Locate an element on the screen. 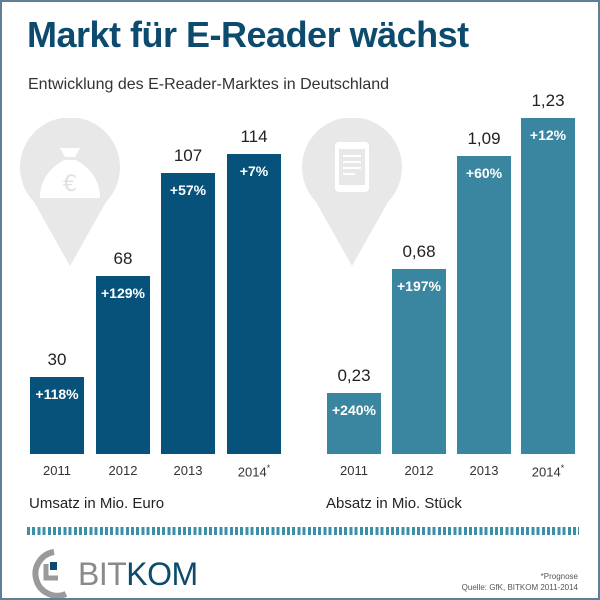 This screenshot has height=600, width=600. footnote: *Prognose is located at coordinates (559, 576).